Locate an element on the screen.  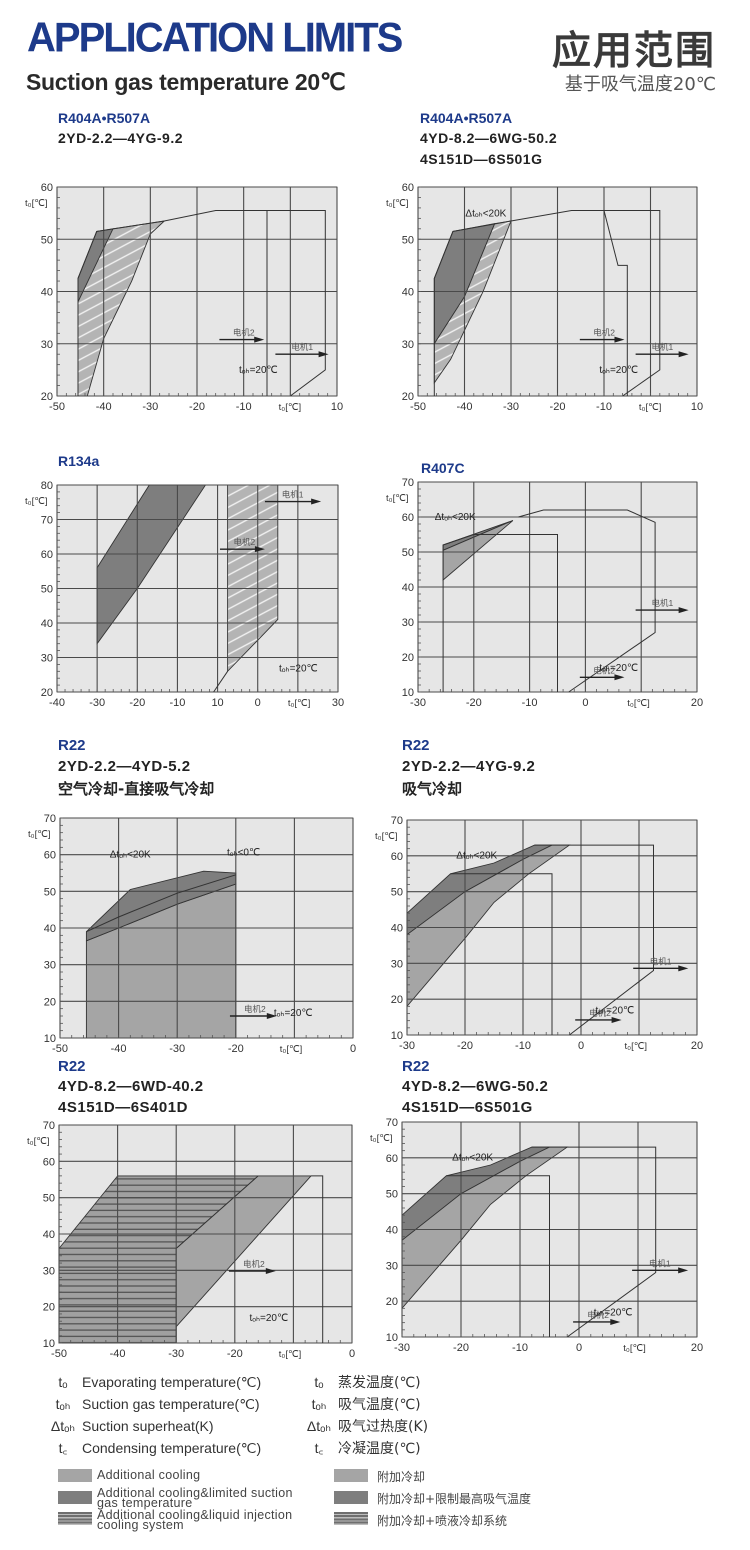
chart-1-model: 2YD-2.2—4YG-9.2 is located at coordinates (120, 138).